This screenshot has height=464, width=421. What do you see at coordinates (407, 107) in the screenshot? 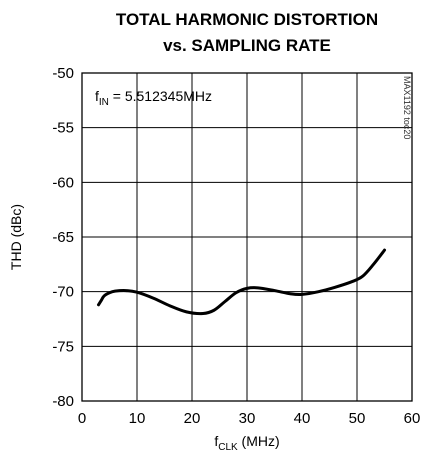
I see `figure-code: MAX1192 toc20` at bounding box center [407, 107].